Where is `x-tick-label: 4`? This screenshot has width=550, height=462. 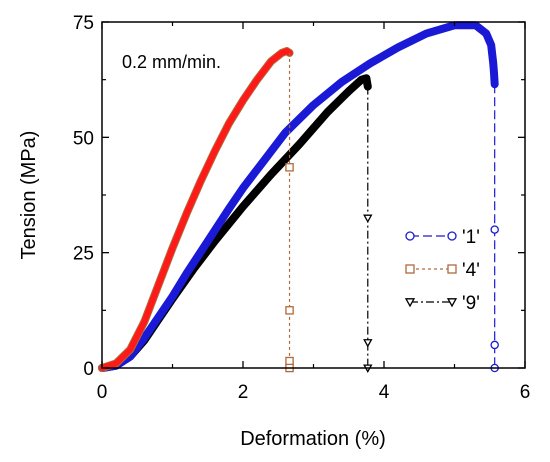
x-tick-label: 4 is located at coordinates (384, 392).